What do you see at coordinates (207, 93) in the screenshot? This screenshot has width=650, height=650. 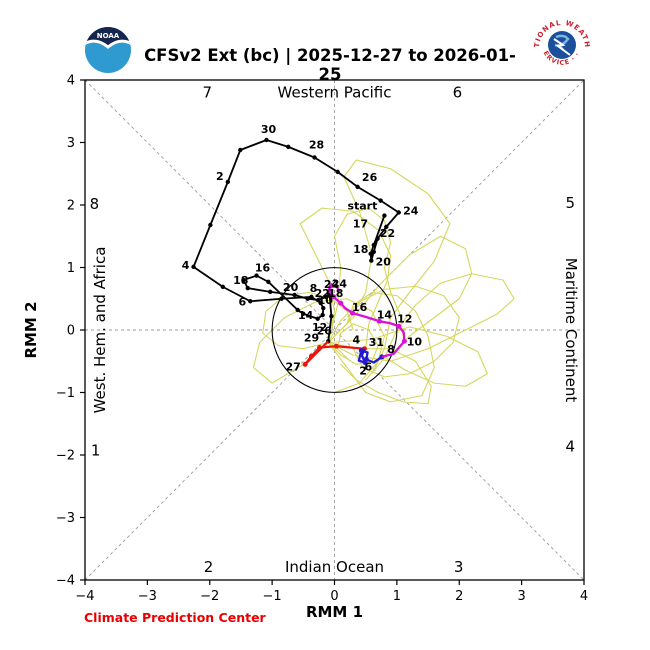 I see `phase-number-7: 7` at bounding box center [207, 93].